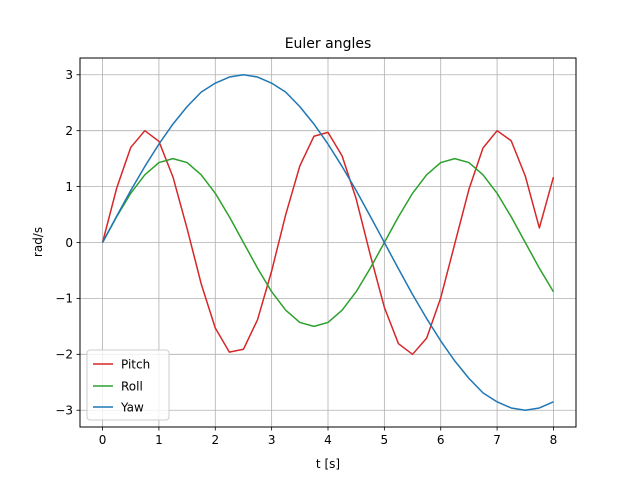  Describe the element at coordinates (64, 355) in the screenshot. I see `y-tick-label: −2` at that location.